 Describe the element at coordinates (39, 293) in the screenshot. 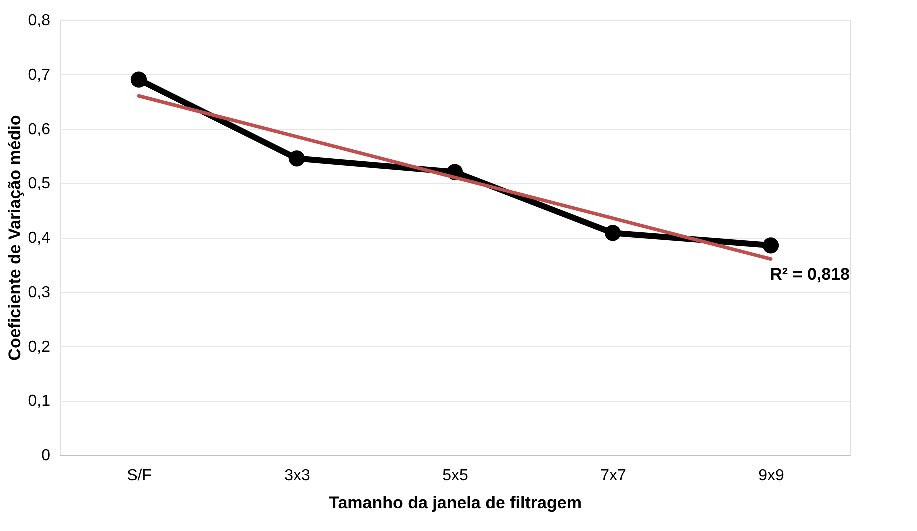

I see `y-tick-label: 0,3` at that location.